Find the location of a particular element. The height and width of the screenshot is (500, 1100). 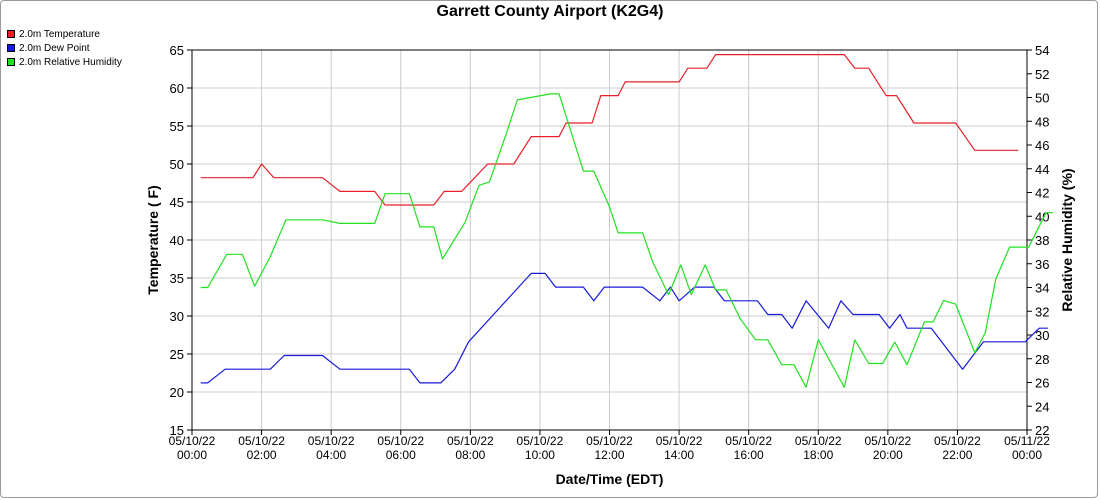

y-tick-label: 40 is located at coordinates (177, 240).